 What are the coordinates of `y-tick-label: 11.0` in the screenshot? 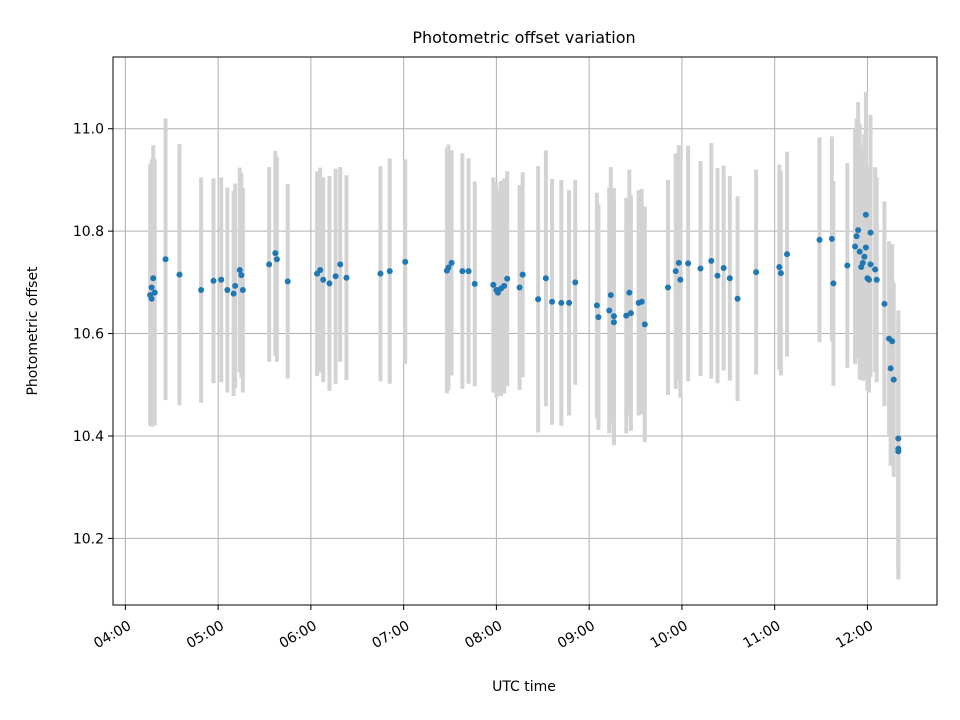 It's located at (88, 130).